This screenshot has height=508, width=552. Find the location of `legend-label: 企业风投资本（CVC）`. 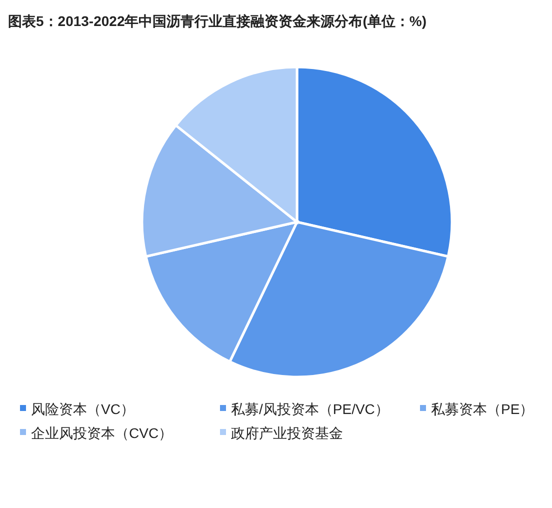

legend-label: 企业风投资本（CVC） is located at coordinates (102, 433).